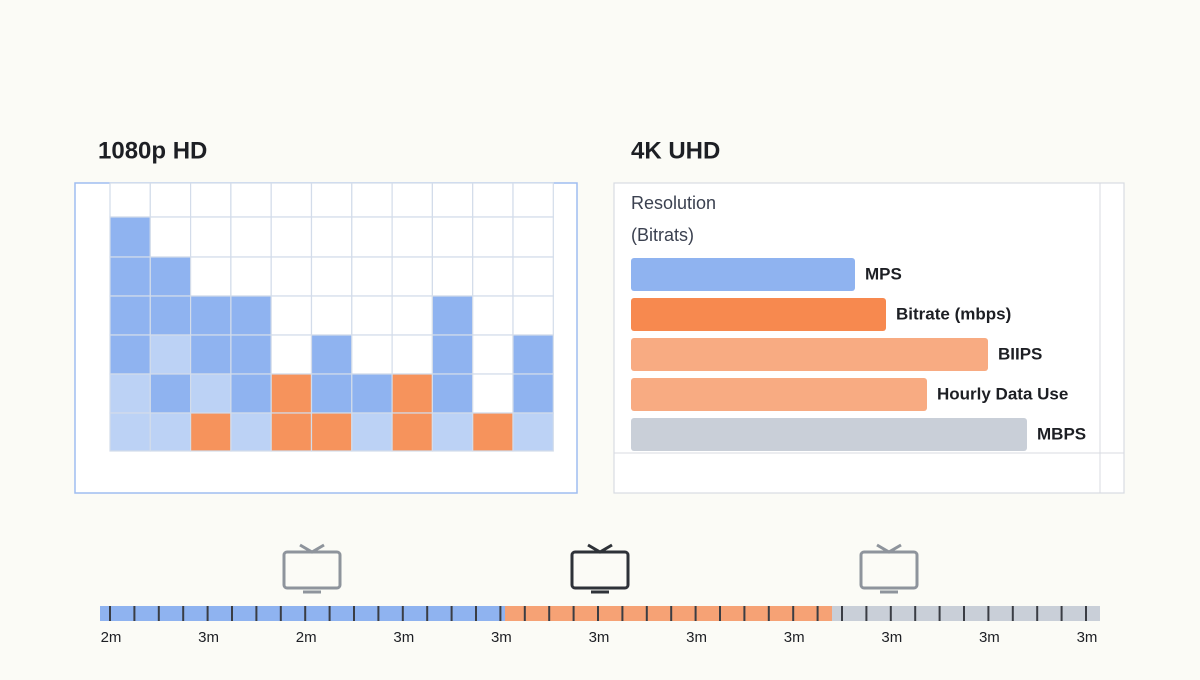 This screenshot has width=1200, height=680. What do you see at coordinates (673, 203) in the screenshot?
I see `heading: Resolution` at bounding box center [673, 203].